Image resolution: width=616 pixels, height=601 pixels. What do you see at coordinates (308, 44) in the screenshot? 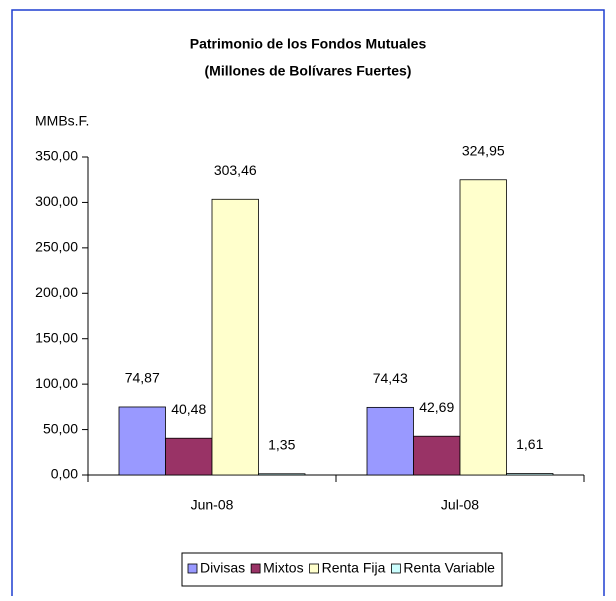
I see `chart-title: Patrimonio de los Fondos Mutuales` at bounding box center [308, 44].